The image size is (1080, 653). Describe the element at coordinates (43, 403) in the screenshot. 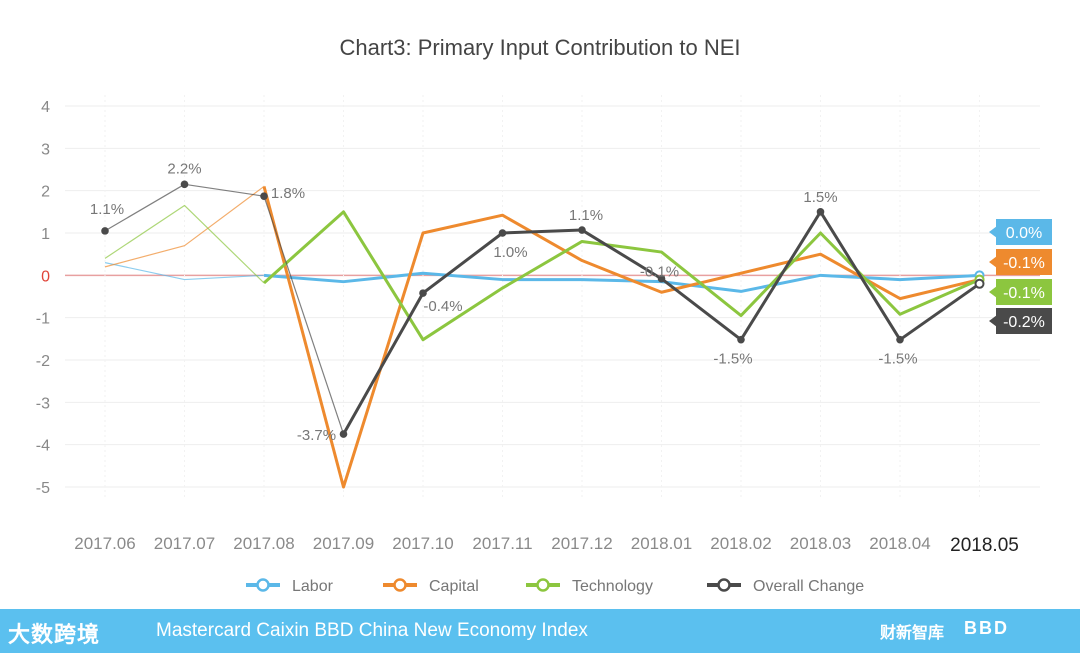

I see `y-tick-label: -3` at that location.